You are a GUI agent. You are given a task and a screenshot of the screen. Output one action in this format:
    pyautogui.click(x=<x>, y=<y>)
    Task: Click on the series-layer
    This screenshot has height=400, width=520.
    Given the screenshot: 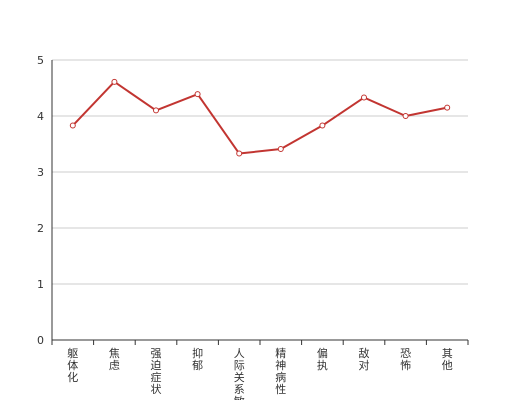 What is the action you would take?
    pyautogui.click(x=260, y=117)
    